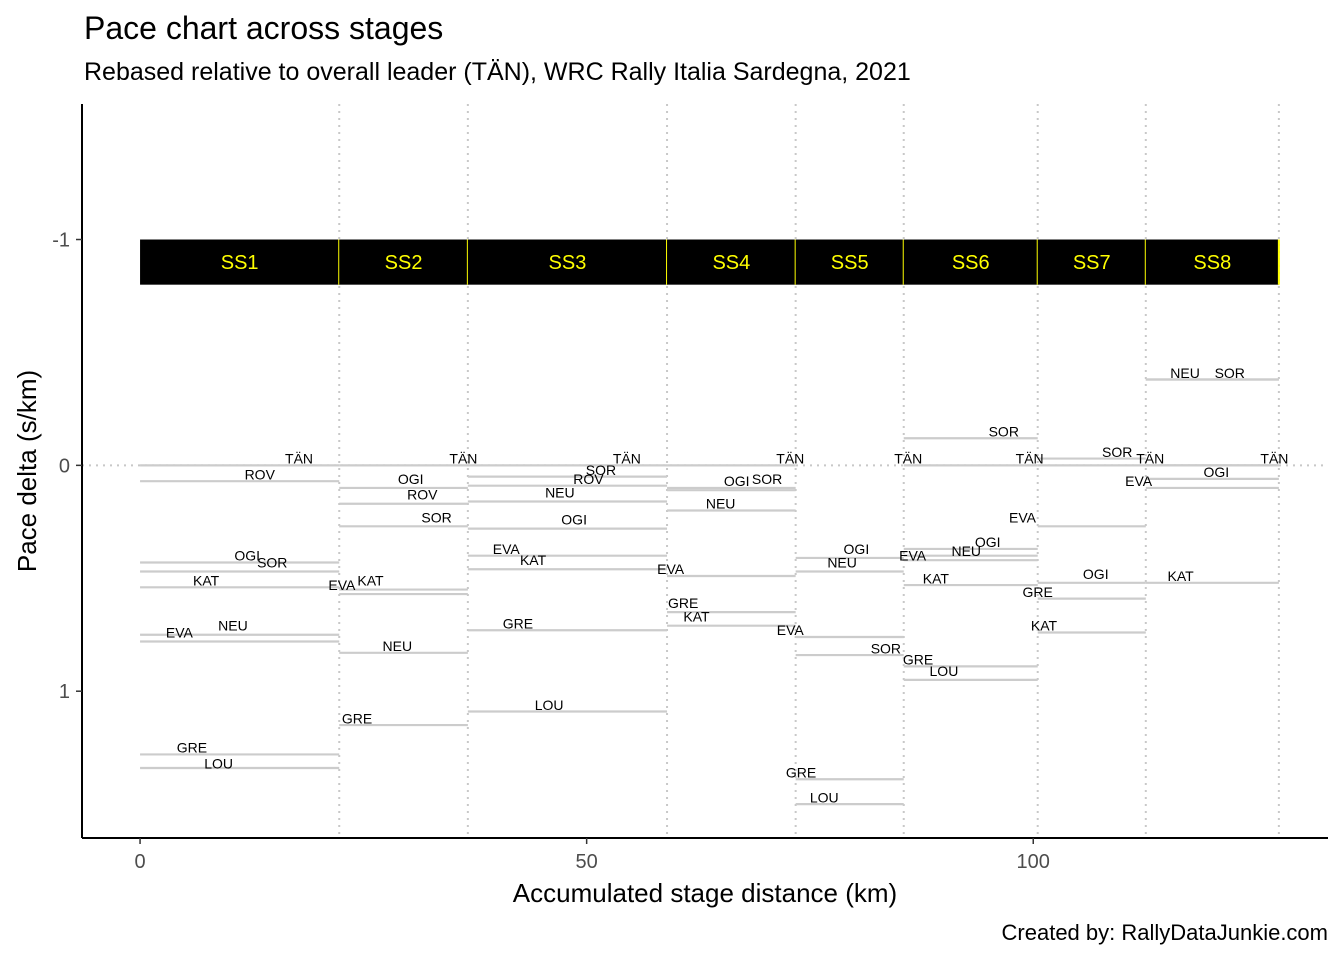 The height and width of the screenshot is (960, 1344). I want to click on stage-band-ss7, so click(1091, 262).